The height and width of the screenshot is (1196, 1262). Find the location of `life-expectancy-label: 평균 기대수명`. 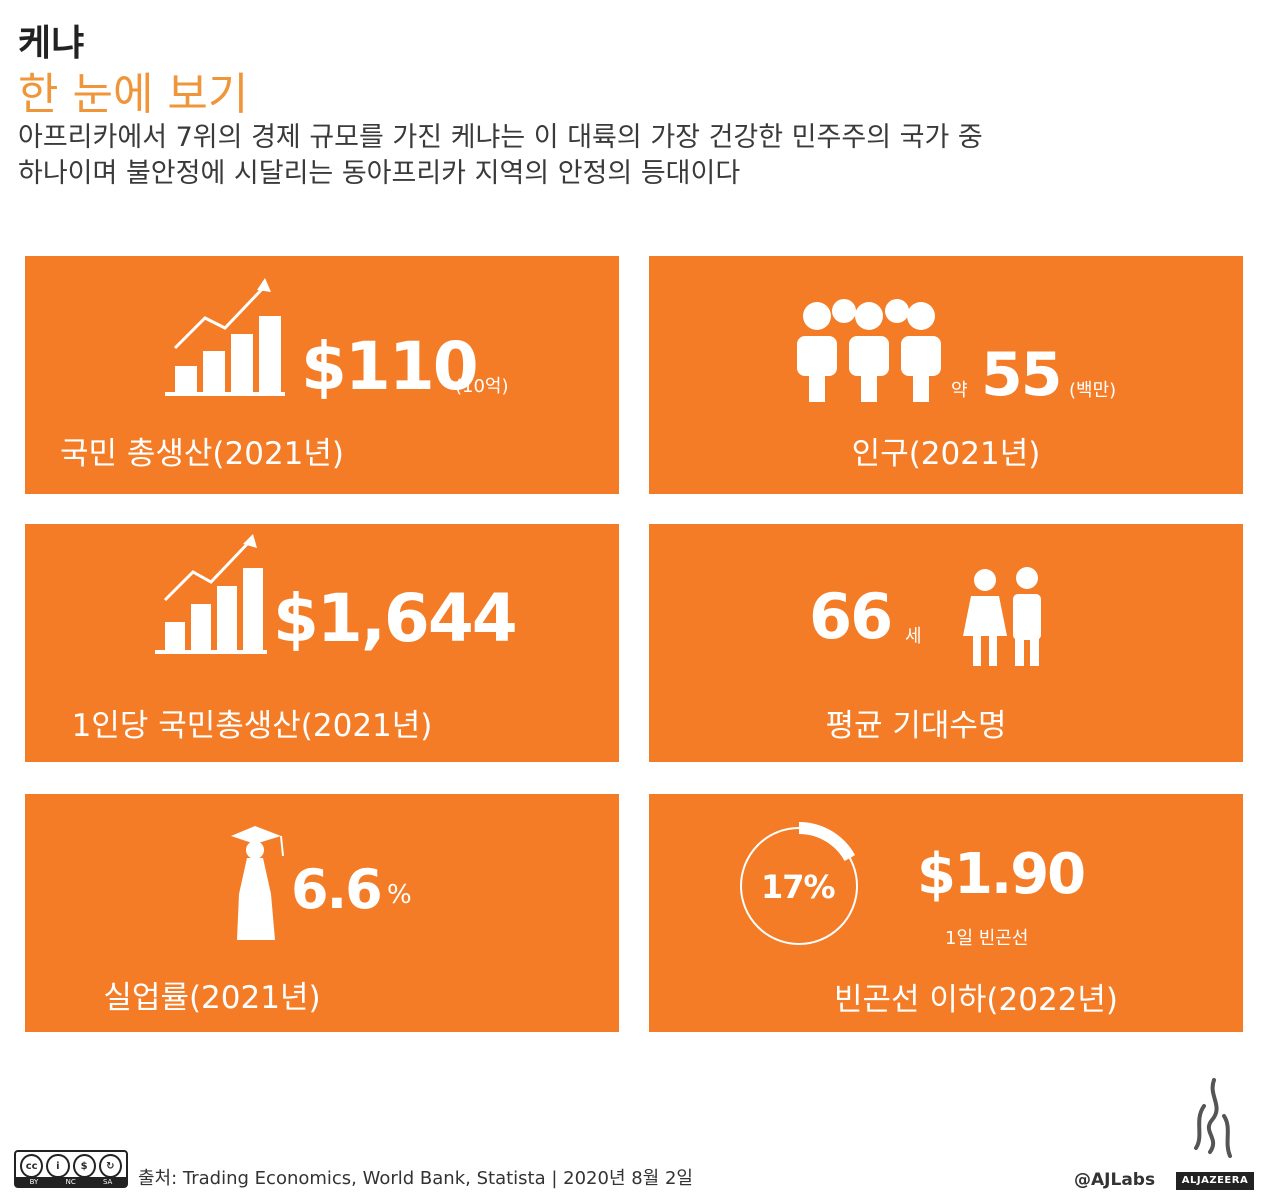

life-expectancy-label: 평균 기대수명 is located at coordinates (916, 726).